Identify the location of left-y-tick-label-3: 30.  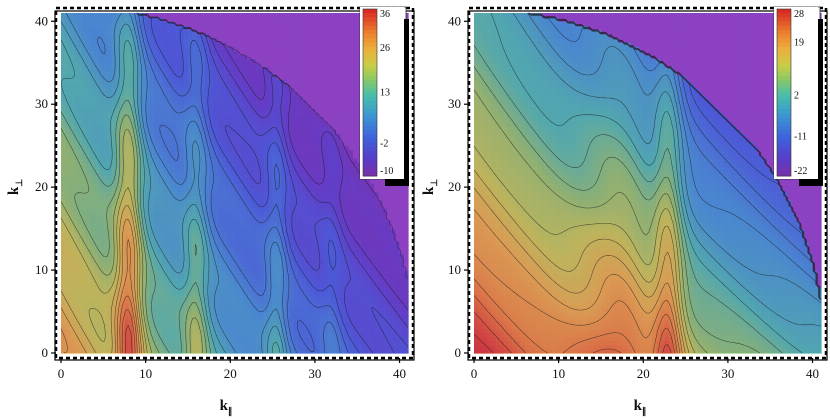
(41, 103).